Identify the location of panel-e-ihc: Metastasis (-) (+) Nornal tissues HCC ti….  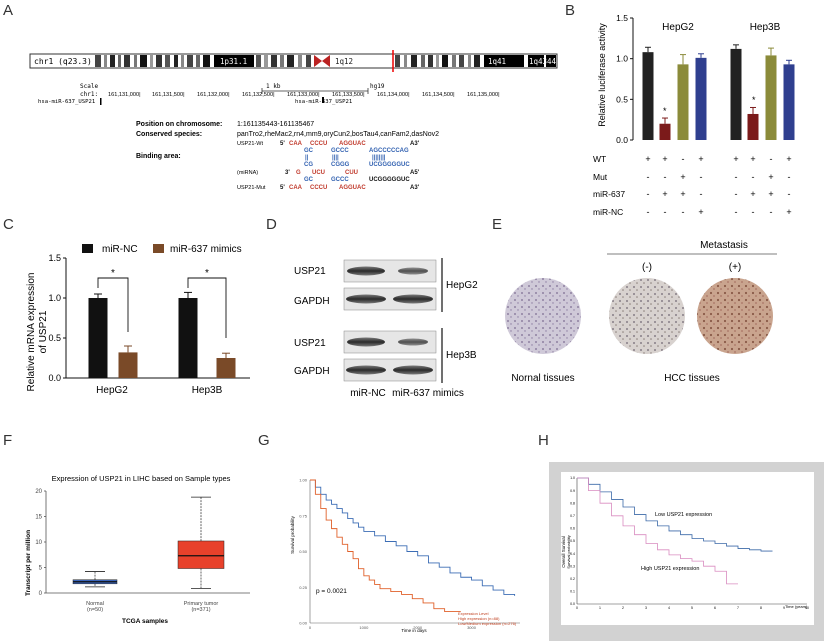
(641, 312).